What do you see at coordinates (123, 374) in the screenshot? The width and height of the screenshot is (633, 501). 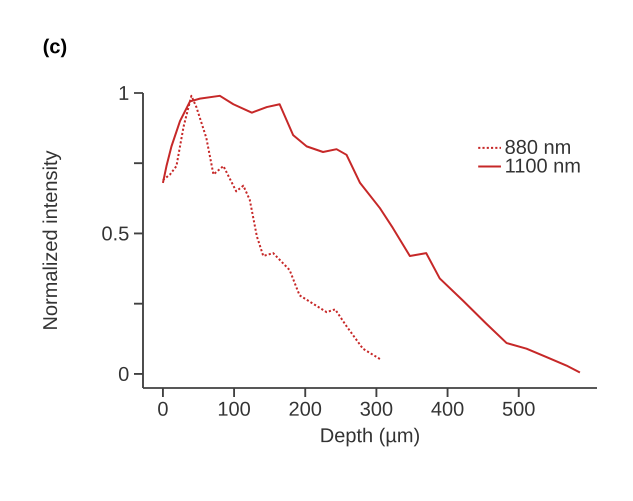 I see `y-tick-label: 0` at bounding box center [123, 374].